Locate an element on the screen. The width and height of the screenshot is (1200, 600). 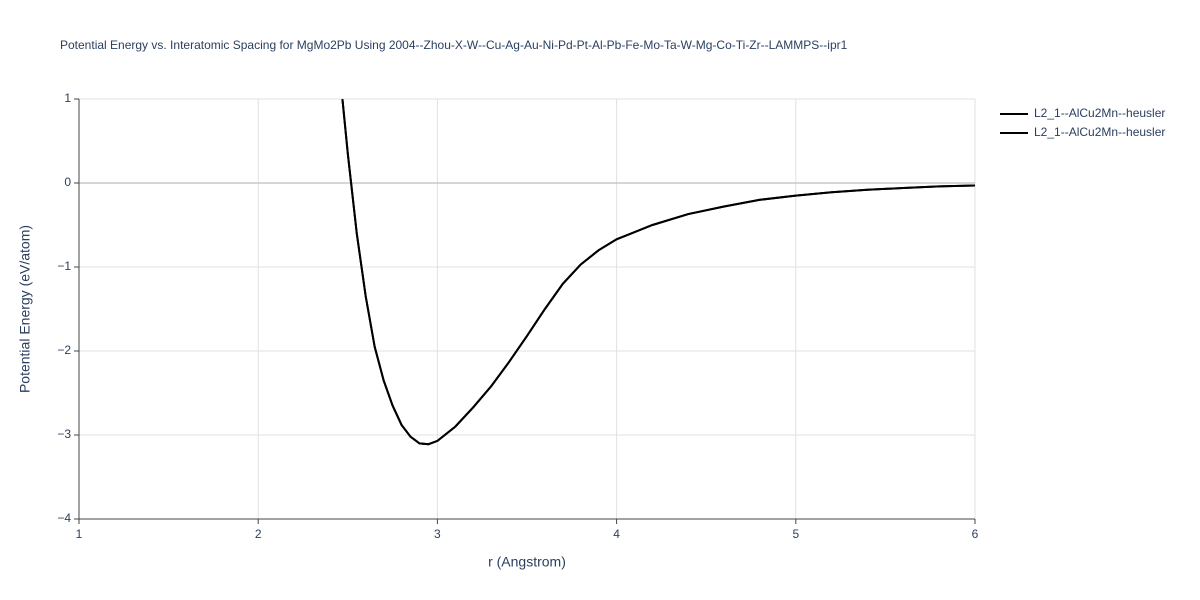
x-tick-label: 6 is located at coordinates (975, 534).